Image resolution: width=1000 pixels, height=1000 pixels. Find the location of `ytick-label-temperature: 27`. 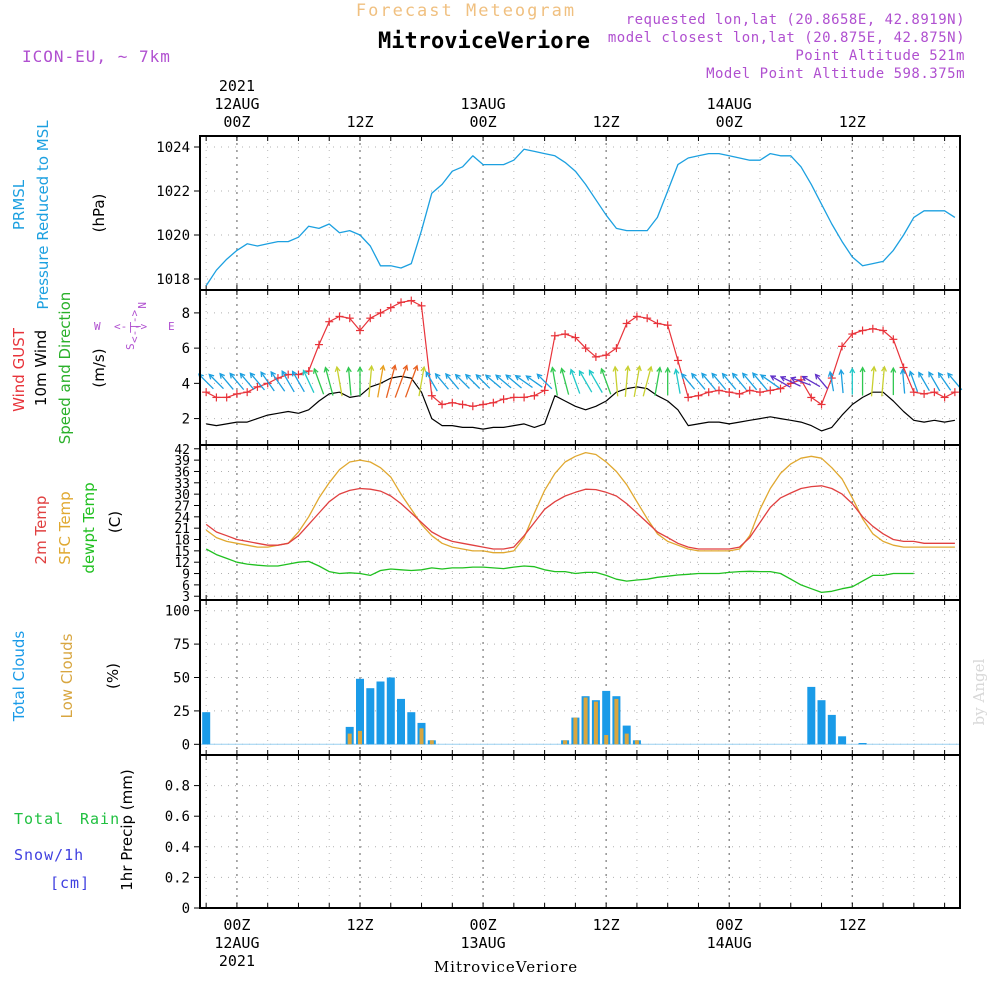

ytick-label-temperature: 27 is located at coordinates (182, 506).